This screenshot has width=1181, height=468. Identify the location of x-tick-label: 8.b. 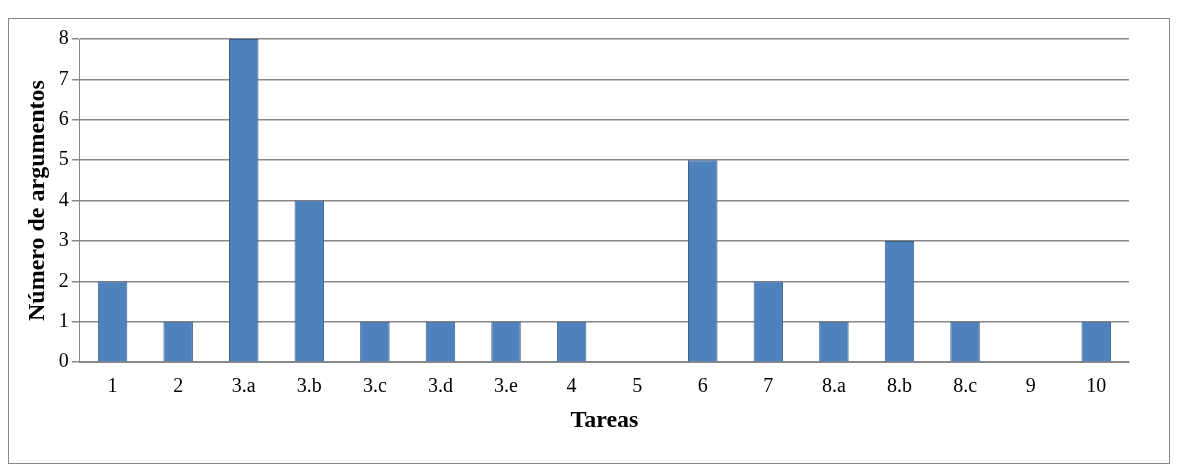
(899, 385).